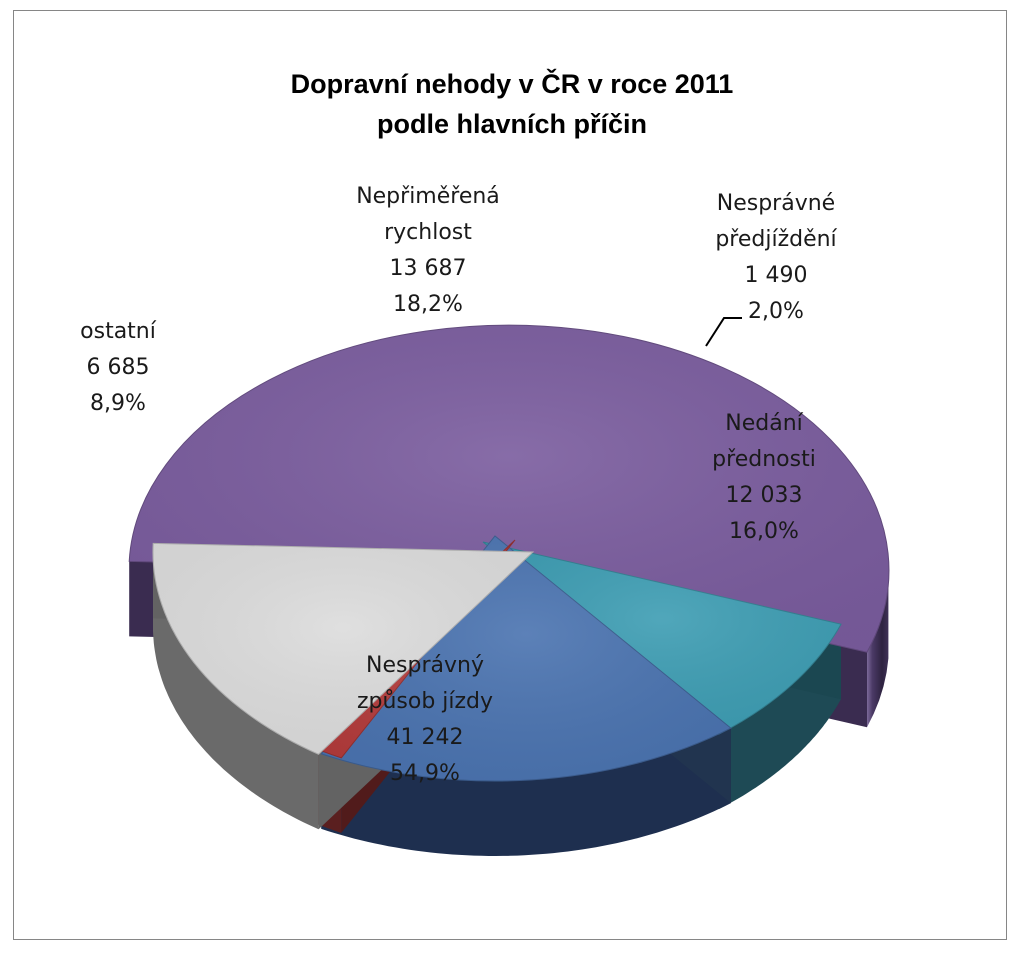 The width and height of the screenshot is (1024, 956). Describe the element at coordinates (425, 665) in the screenshot. I see `data-label-0-line-0: Nesprávný` at that location.